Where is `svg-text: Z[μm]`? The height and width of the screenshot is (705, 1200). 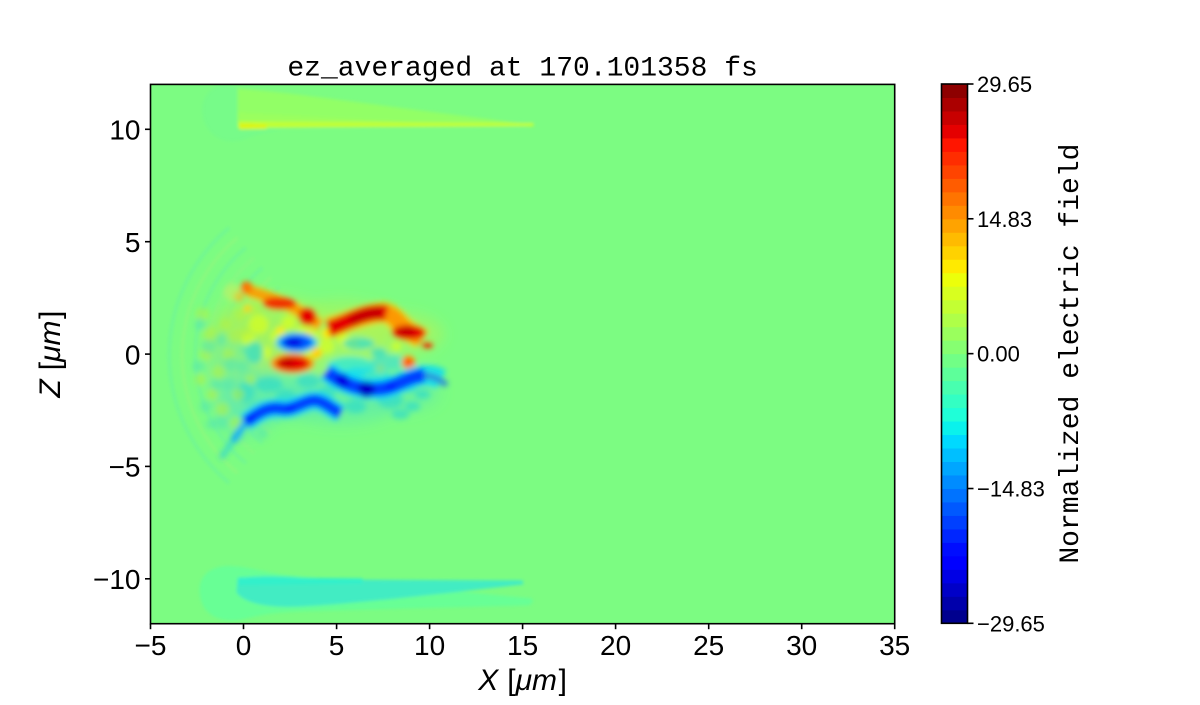
svg-text: Z[μm] is located at coordinates (50, 355).